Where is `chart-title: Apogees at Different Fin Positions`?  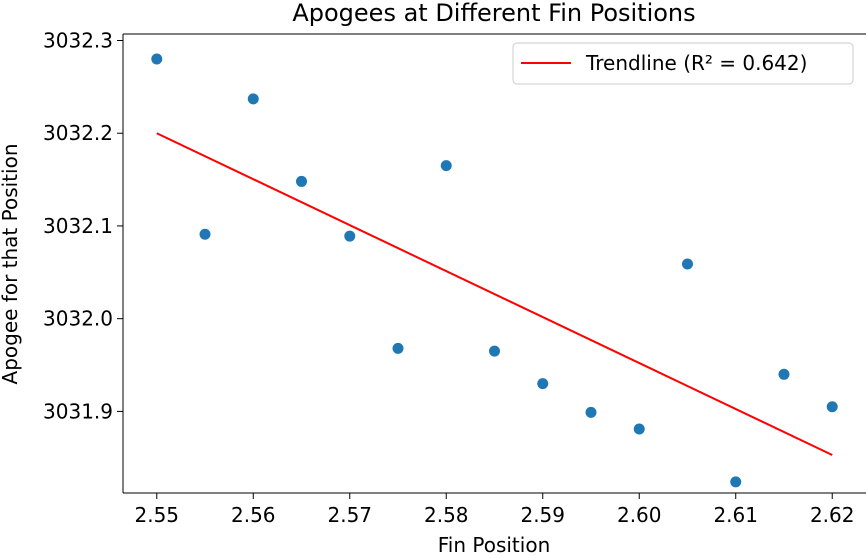 chart-title: Apogees at Different Fin Positions is located at coordinates (493, 13).